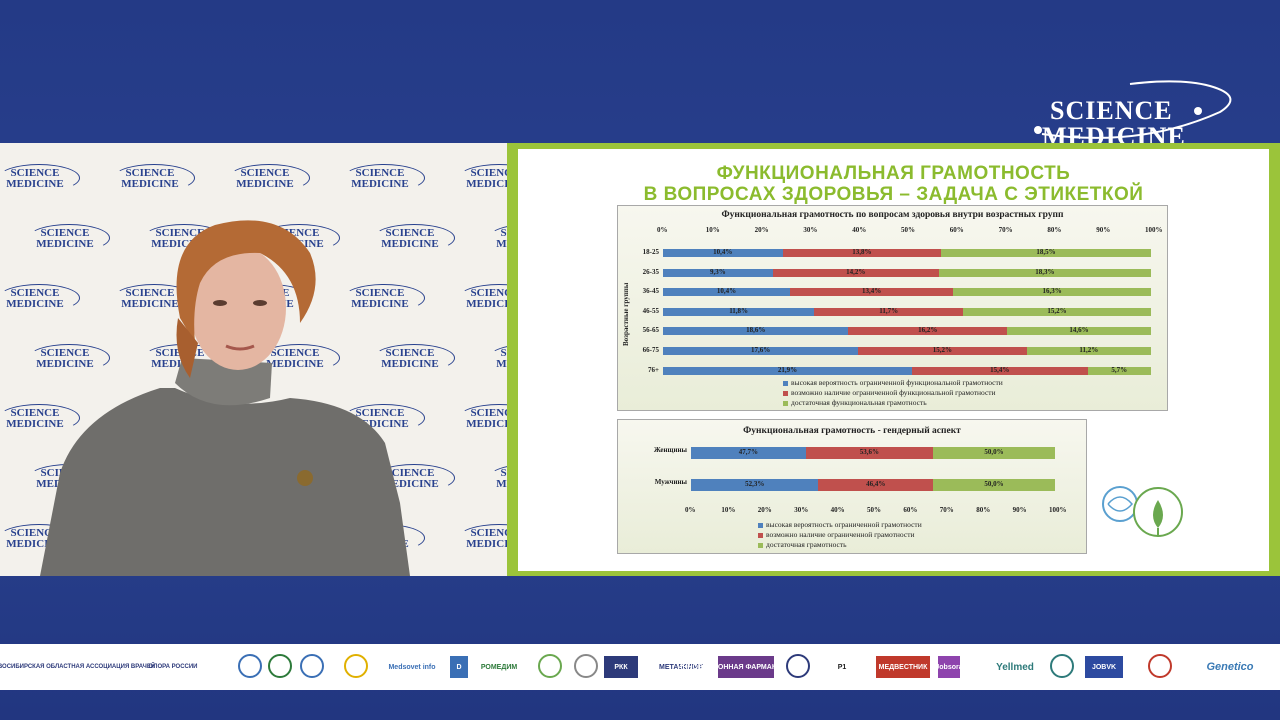  I want to click on bar-segment: 53,6%, so click(869, 453).